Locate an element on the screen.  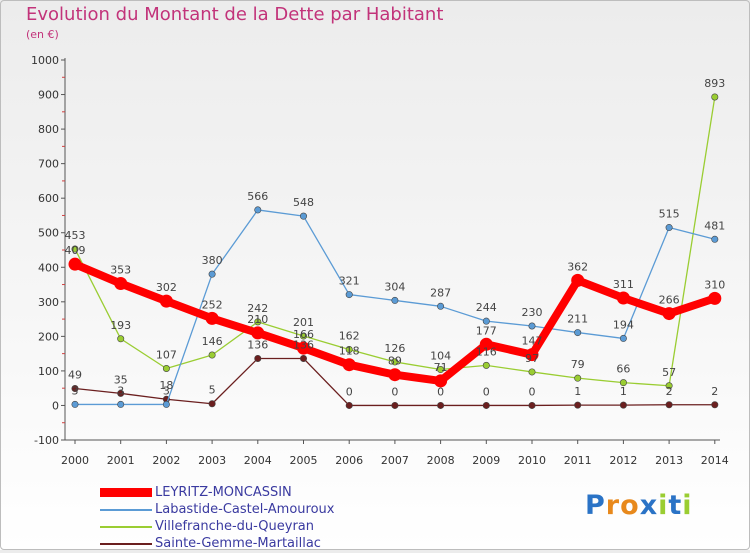
x-tick-label: 2004 is located at coordinates (258, 460).